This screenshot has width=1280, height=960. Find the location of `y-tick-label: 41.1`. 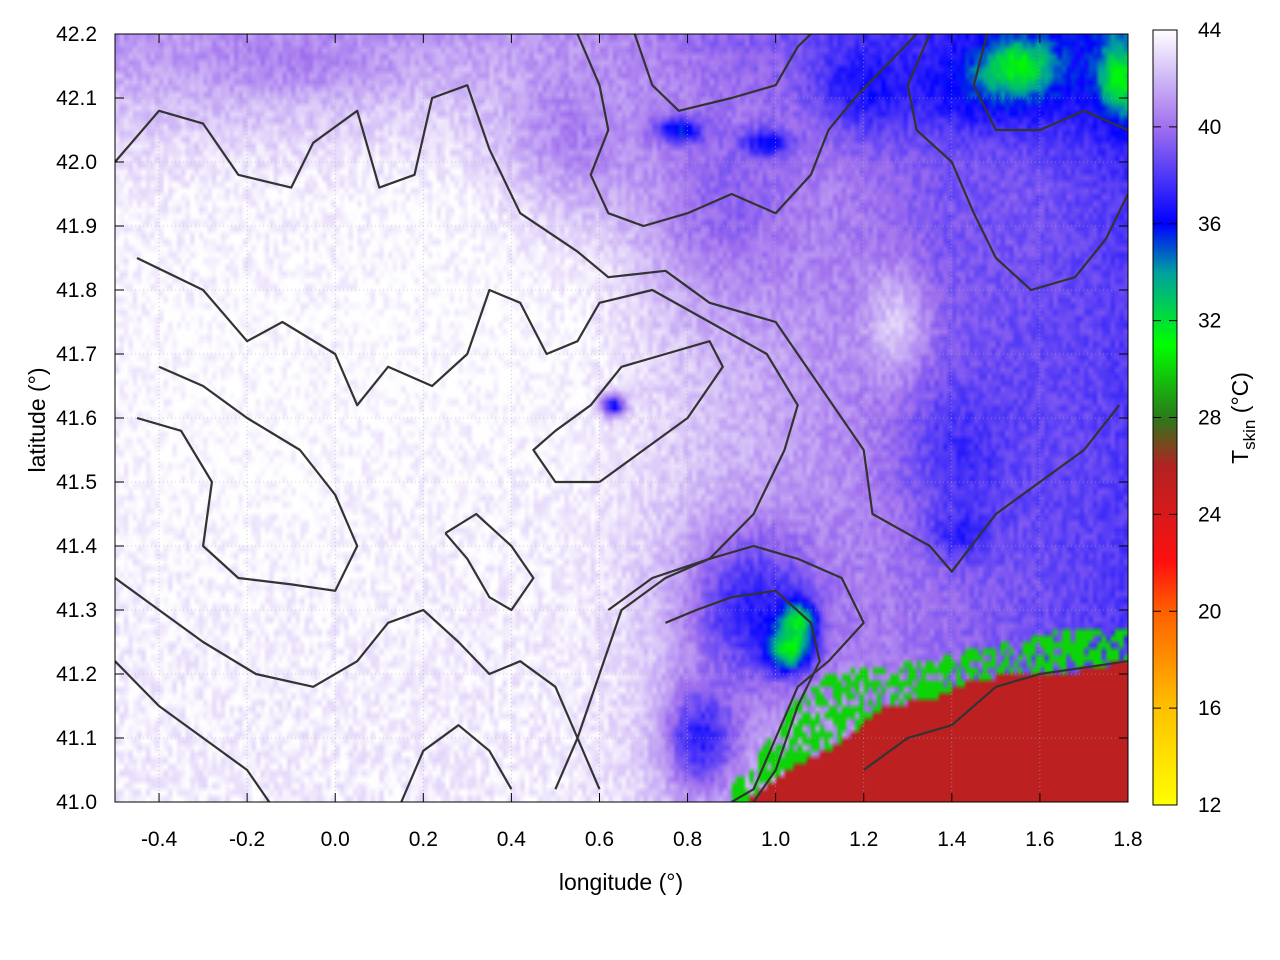

y-tick-label: 41.1 is located at coordinates (76, 738).